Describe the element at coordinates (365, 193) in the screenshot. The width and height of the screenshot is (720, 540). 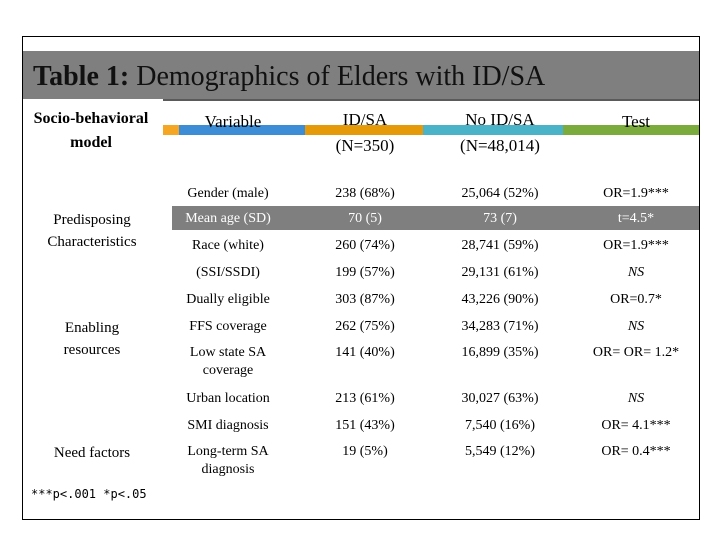
I see `cell-idsa: 238 (68%)` at that location.